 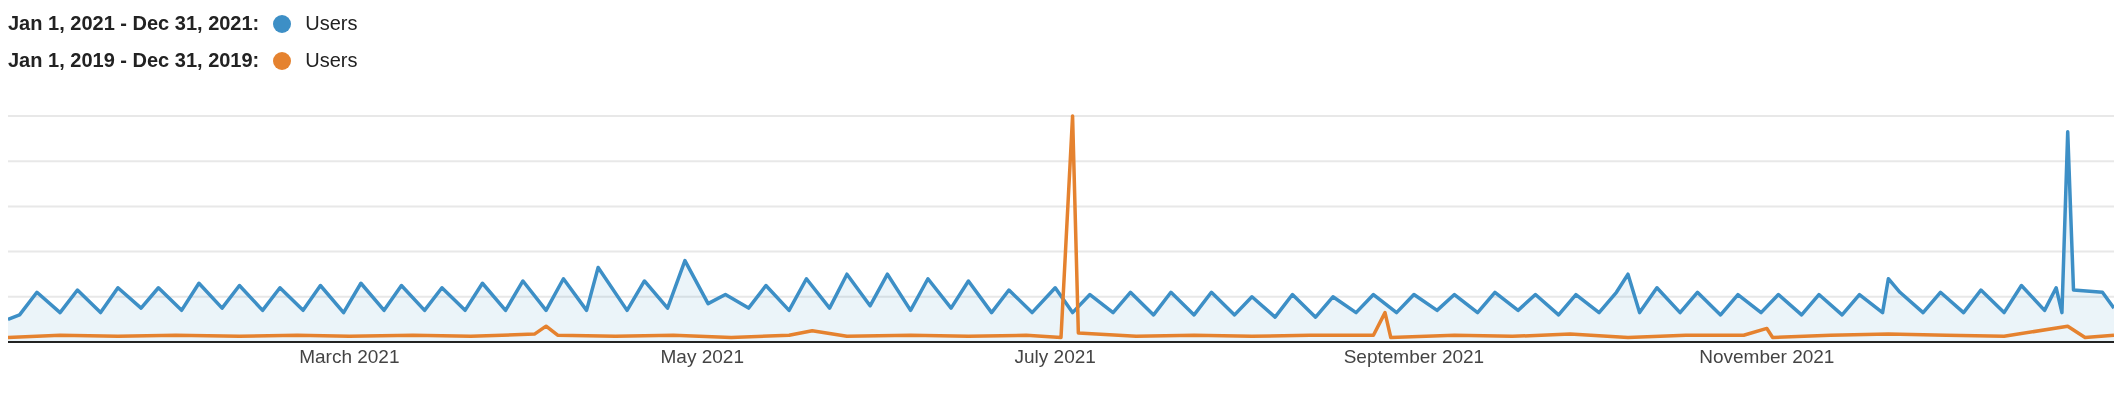 What do you see at coordinates (349, 357) in the screenshot?
I see `x-tick-label: March 2021` at bounding box center [349, 357].